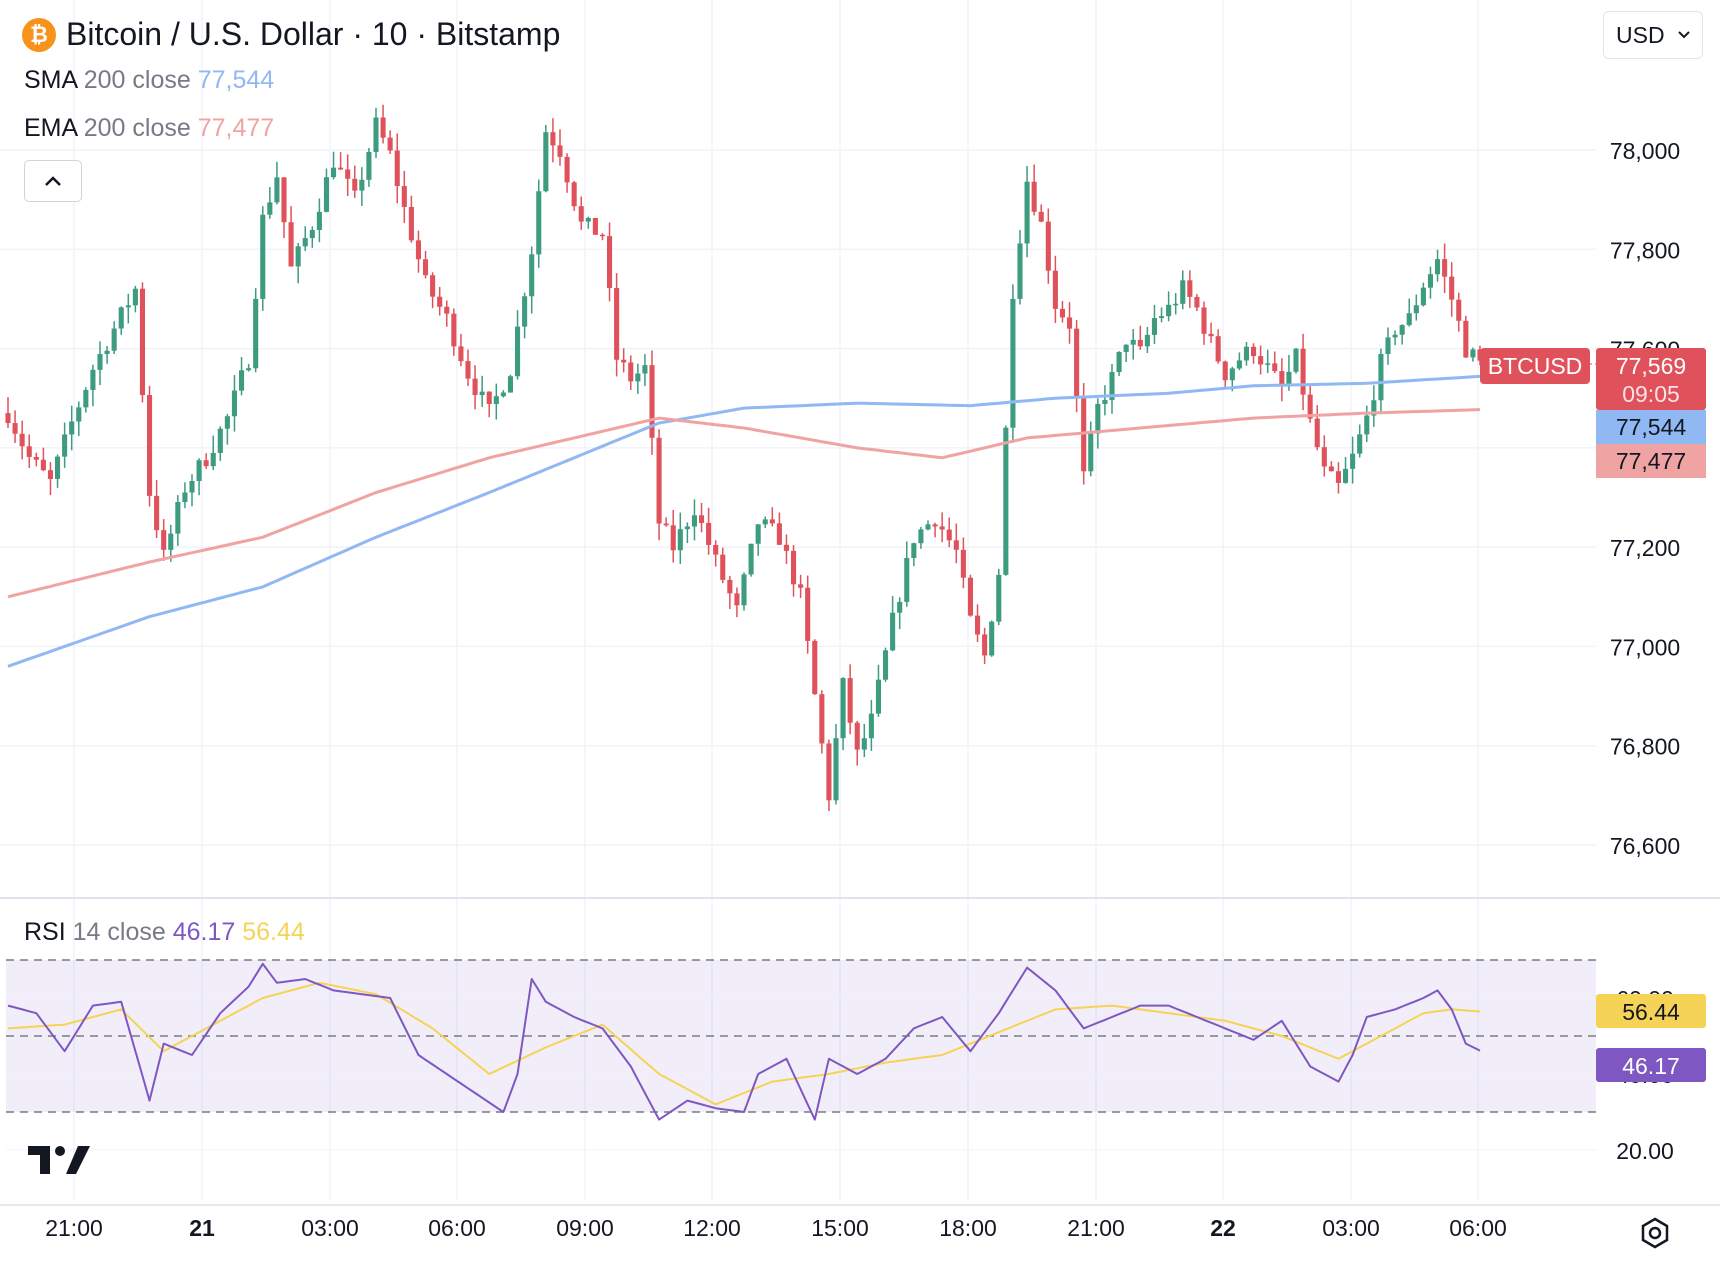 This screenshot has height=1266, width=1720. What do you see at coordinates (744, 1043) in the screenshot?
I see `rsi-ma-line` at bounding box center [744, 1043].